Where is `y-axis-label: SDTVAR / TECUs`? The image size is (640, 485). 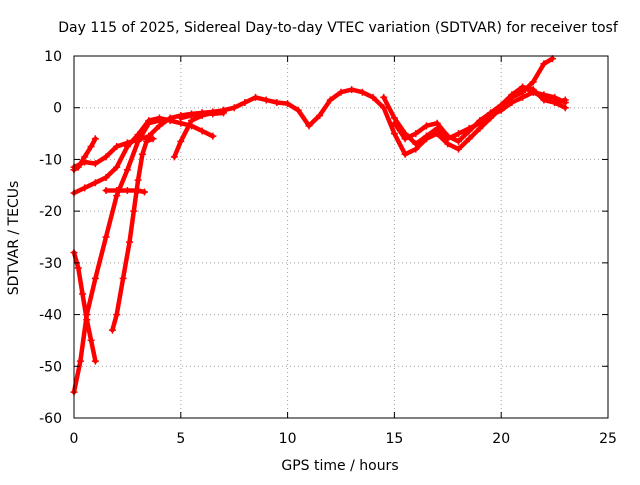 y-axis-label: SDTVAR / TECUs is located at coordinates (14, 238).